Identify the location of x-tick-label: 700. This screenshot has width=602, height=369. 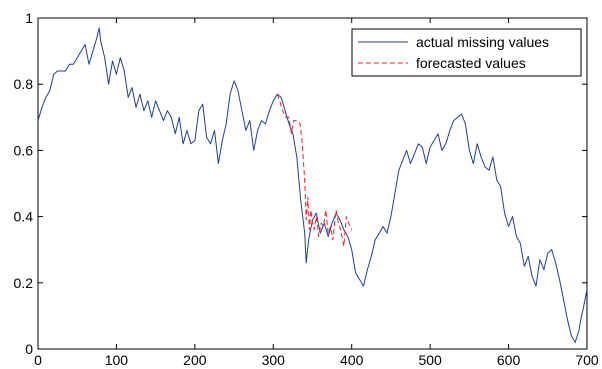
(587, 360).